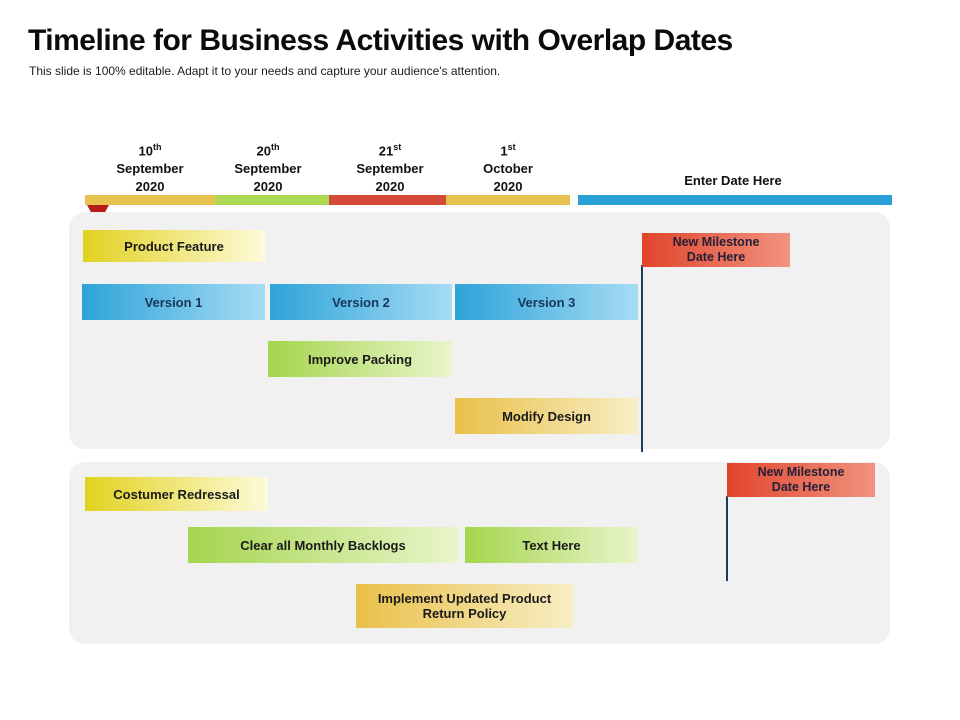 The width and height of the screenshot is (960, 720). I want to click on bar-text-here: Text Here, so click(551, 545).